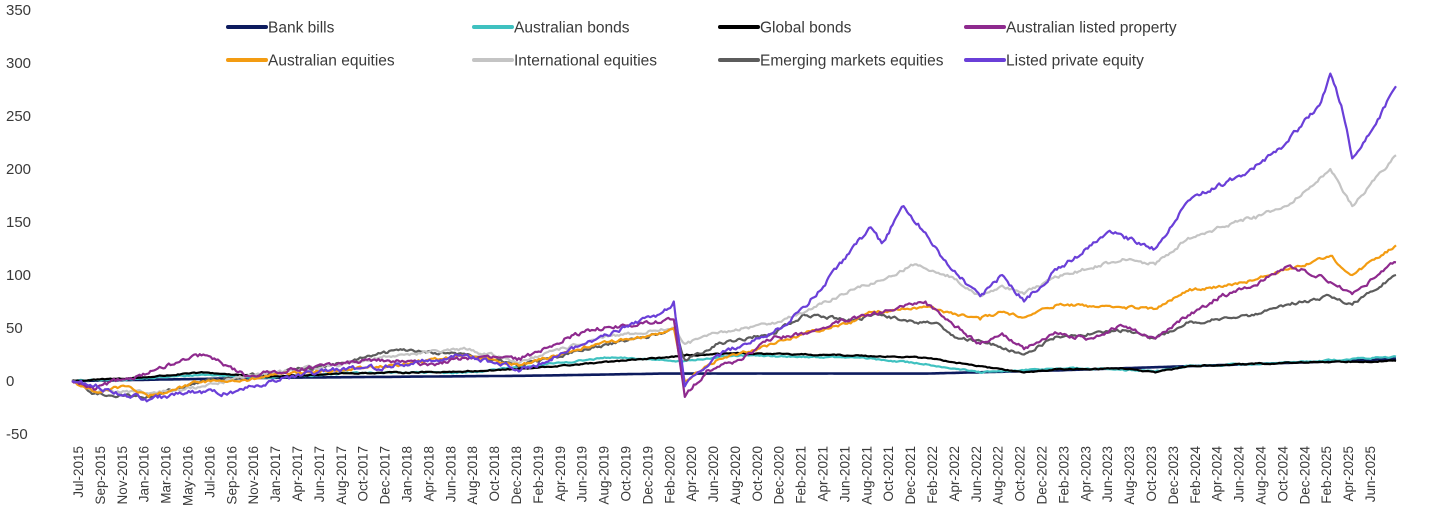 The image size is (1430, 523). I want to click on y-tick-label: 150, so click(18, 222).